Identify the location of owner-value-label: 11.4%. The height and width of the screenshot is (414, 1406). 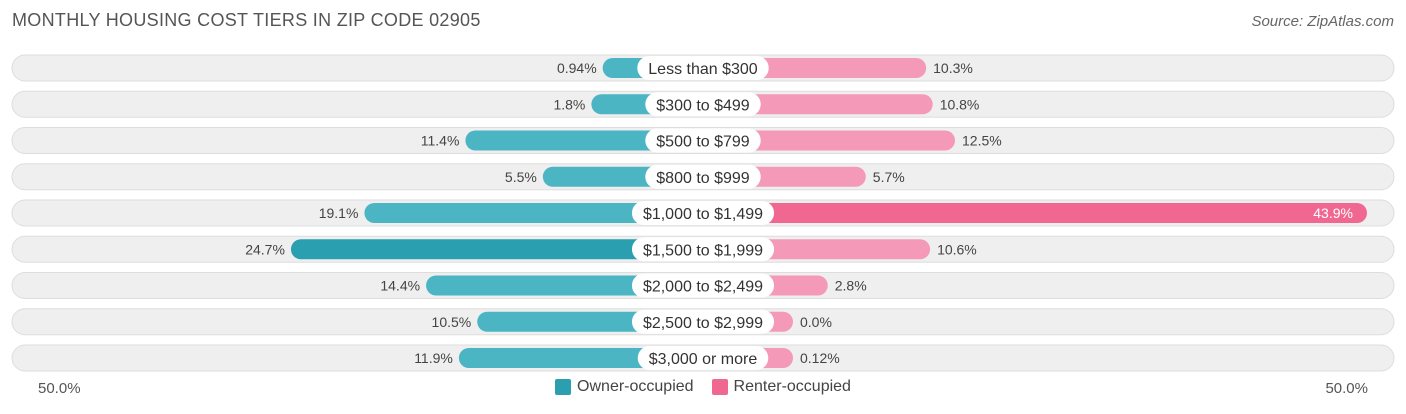
(440, 141).